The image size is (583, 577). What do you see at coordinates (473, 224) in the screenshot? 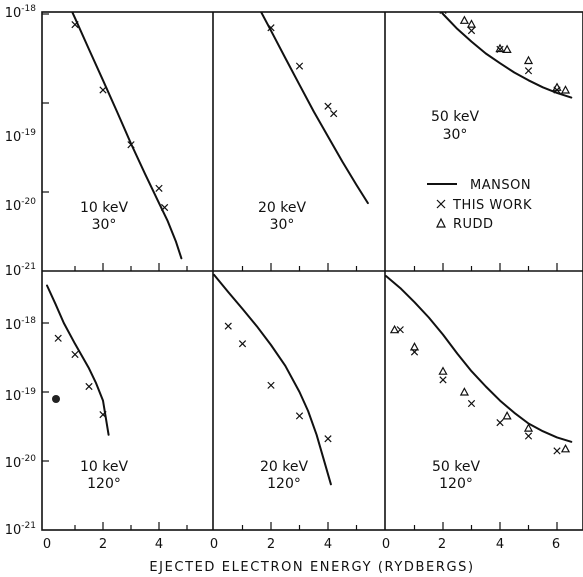
I see `legend-label: RUDD` at bounding box center [473, 224].